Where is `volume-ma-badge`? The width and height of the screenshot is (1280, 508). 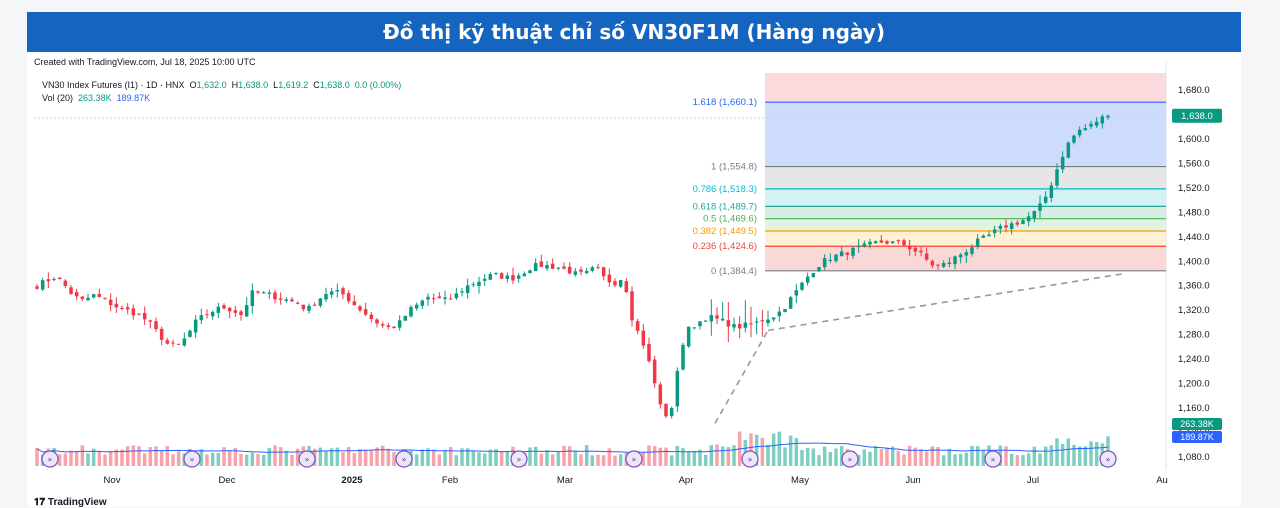
volume-ma-badge is located at coordinates (1197, 437).